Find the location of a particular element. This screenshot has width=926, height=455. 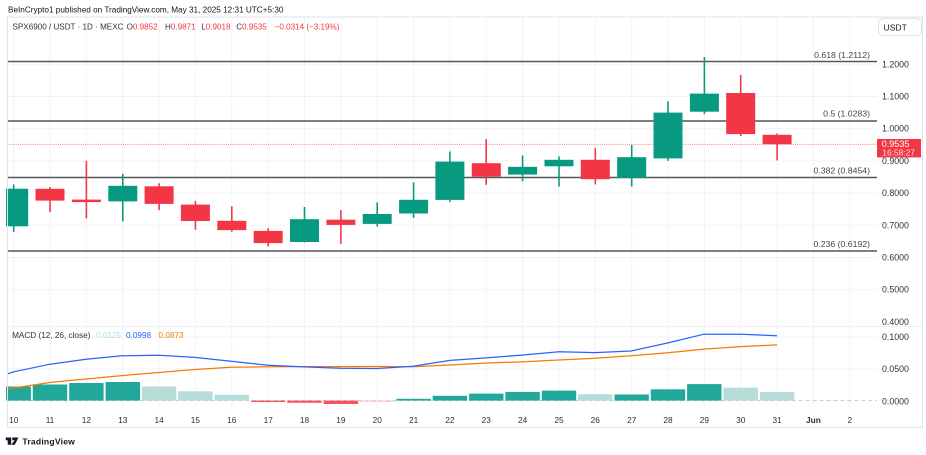

svg-text: 0.9535 is located at coordinates (896, 144).